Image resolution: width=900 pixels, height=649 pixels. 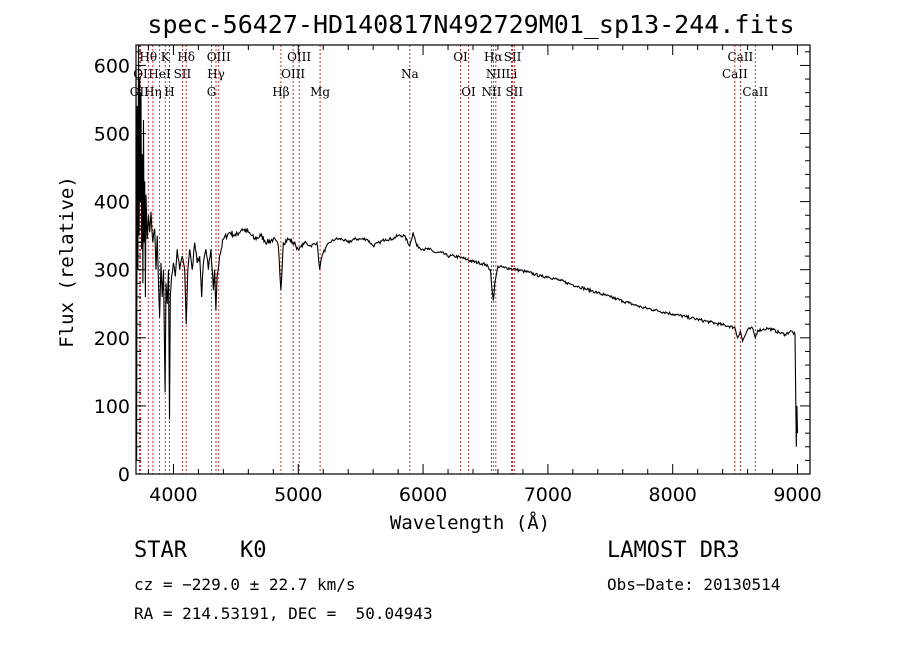 I want to click on line-marker-label: Mg, so click(x=320, y=92).